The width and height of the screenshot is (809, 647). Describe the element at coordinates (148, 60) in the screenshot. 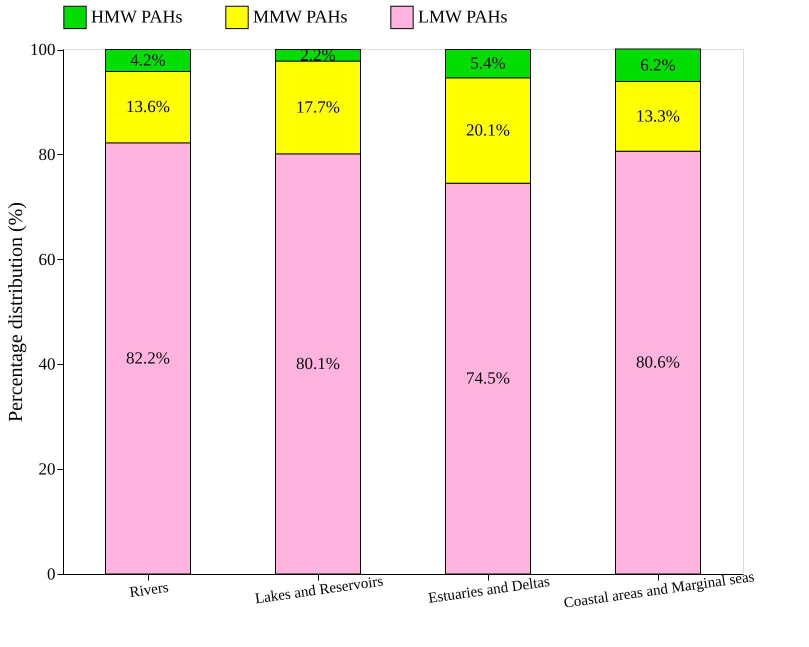

I see `data-label: 4.2%` at that location.